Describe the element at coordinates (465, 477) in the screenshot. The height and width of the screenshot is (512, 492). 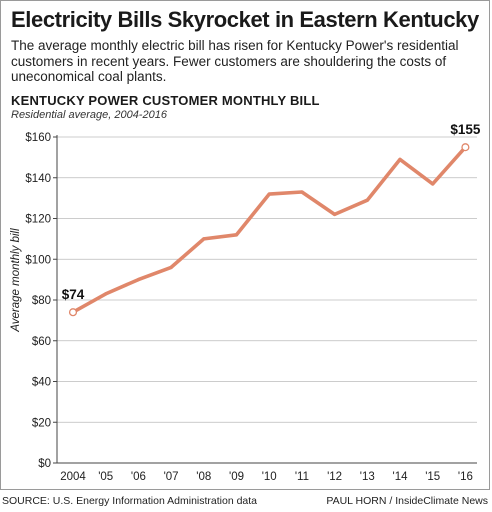
I see `x-tick-label: '16` at that location.